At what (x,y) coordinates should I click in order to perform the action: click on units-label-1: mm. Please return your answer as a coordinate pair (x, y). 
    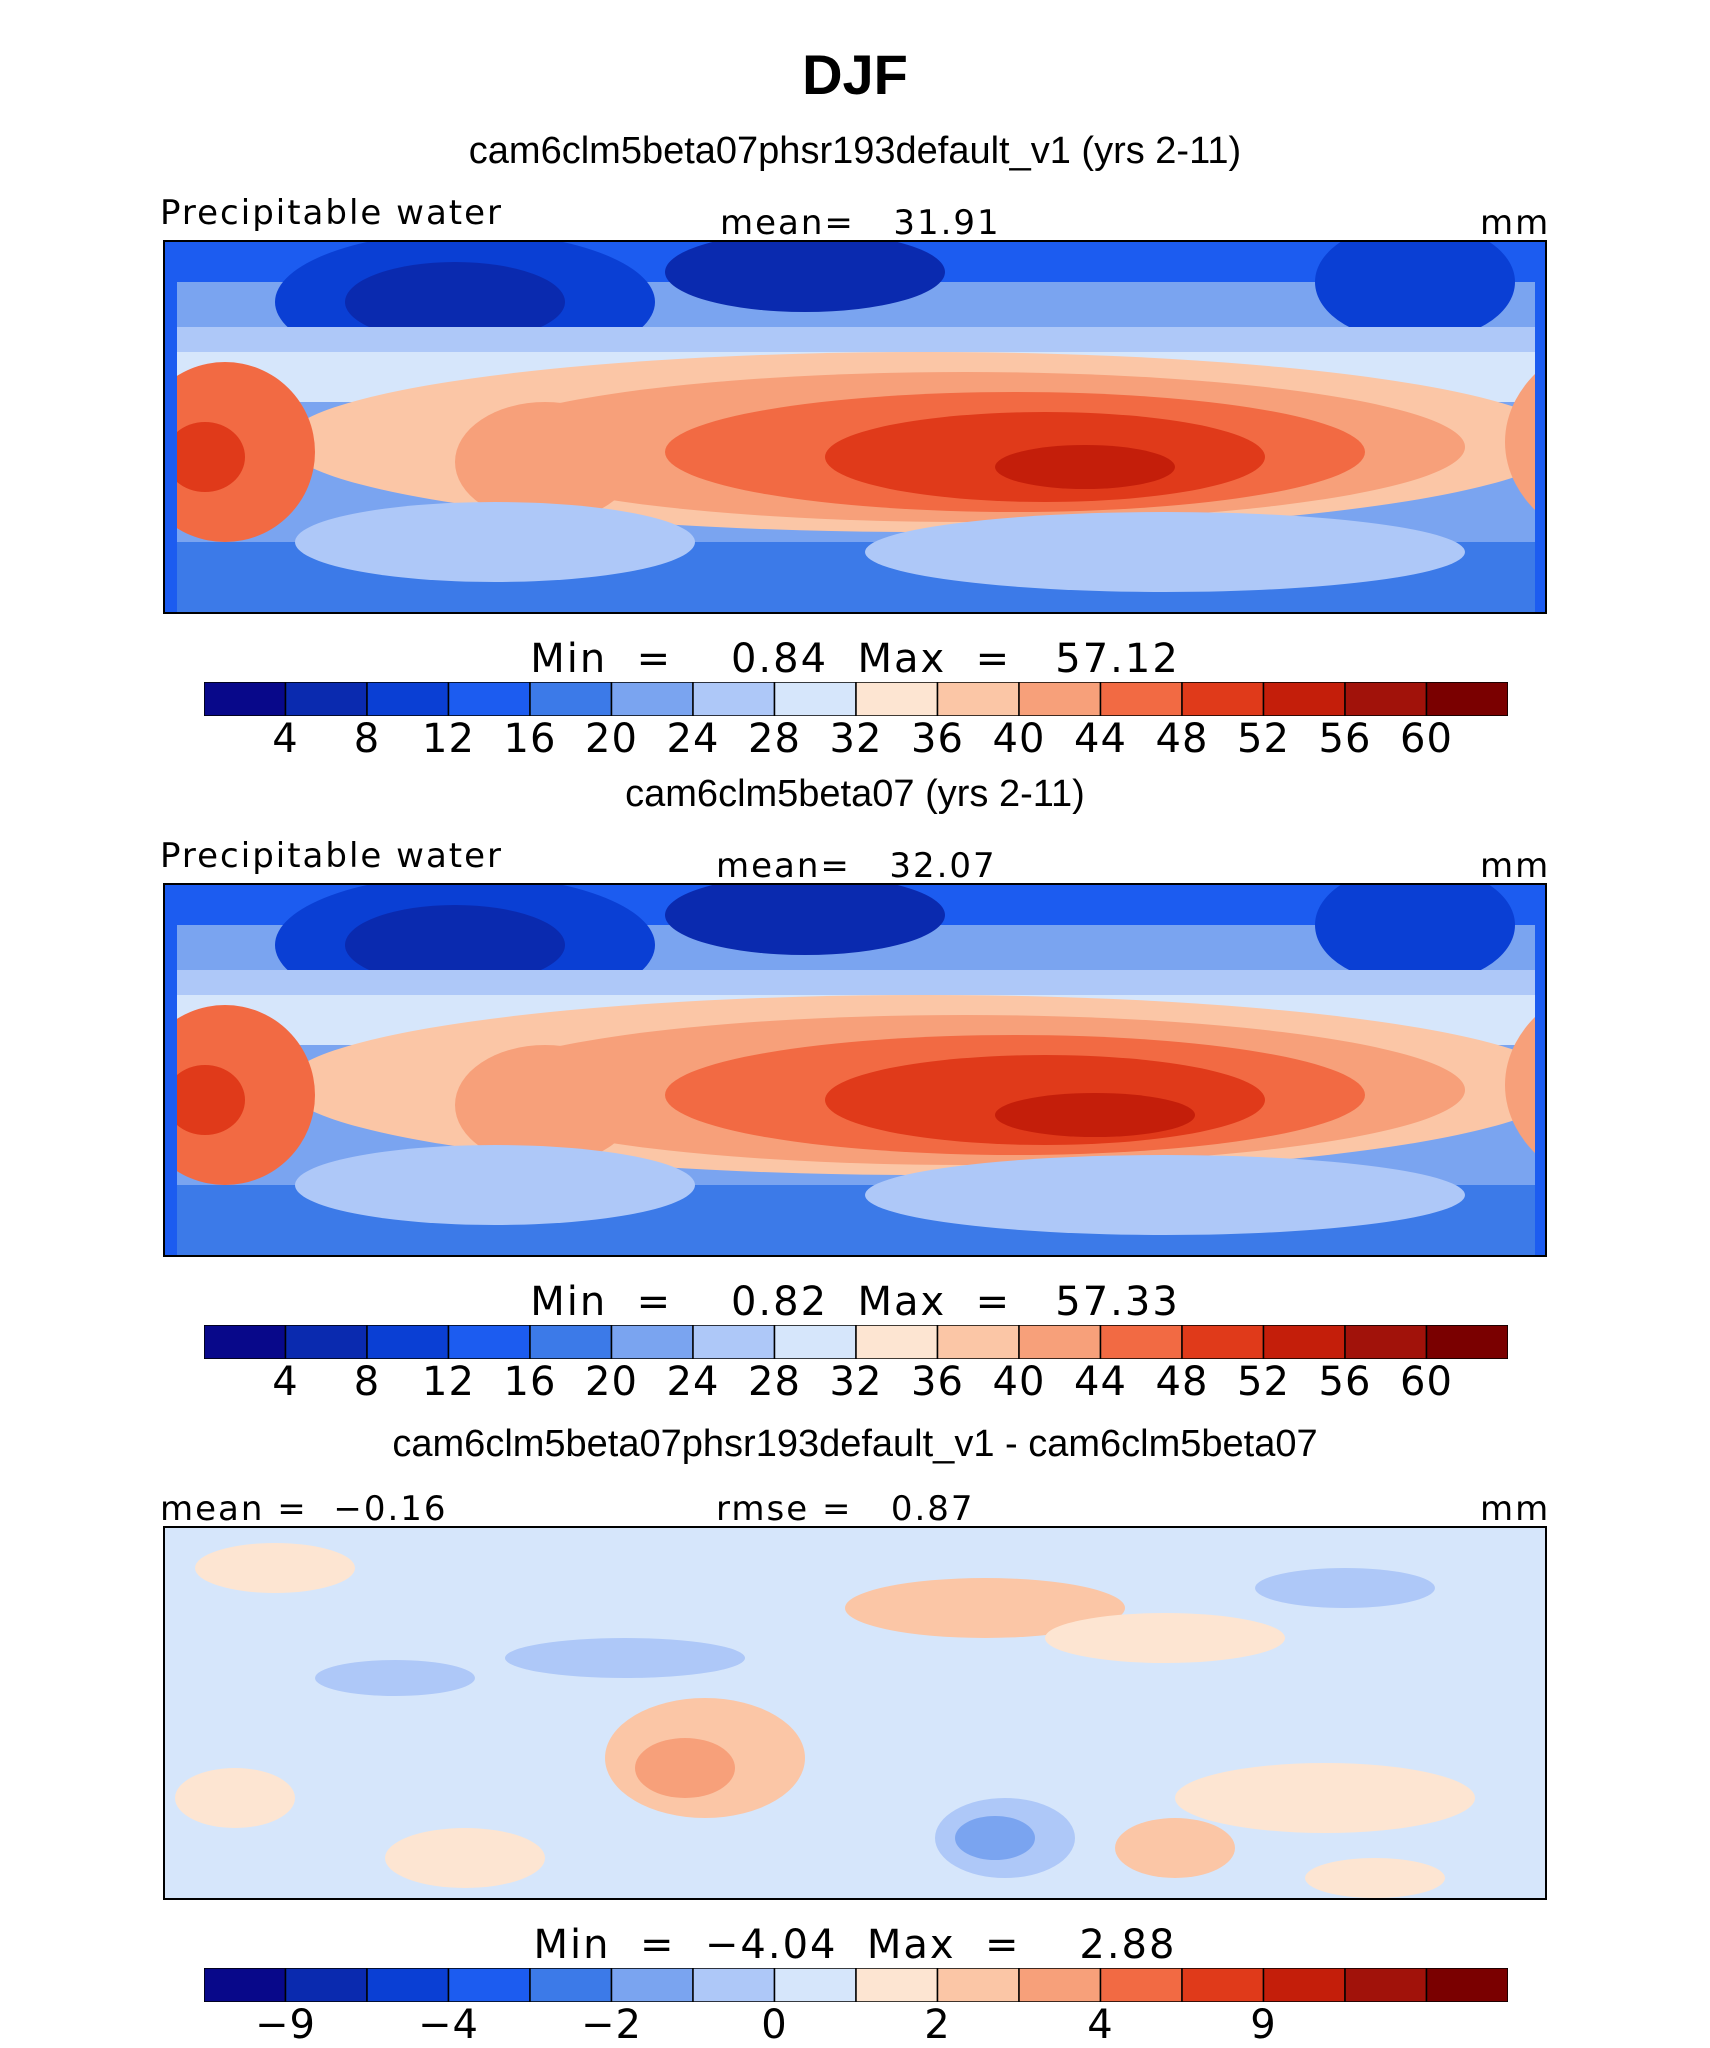
    Looking at the image, I should click on (1515, 223).